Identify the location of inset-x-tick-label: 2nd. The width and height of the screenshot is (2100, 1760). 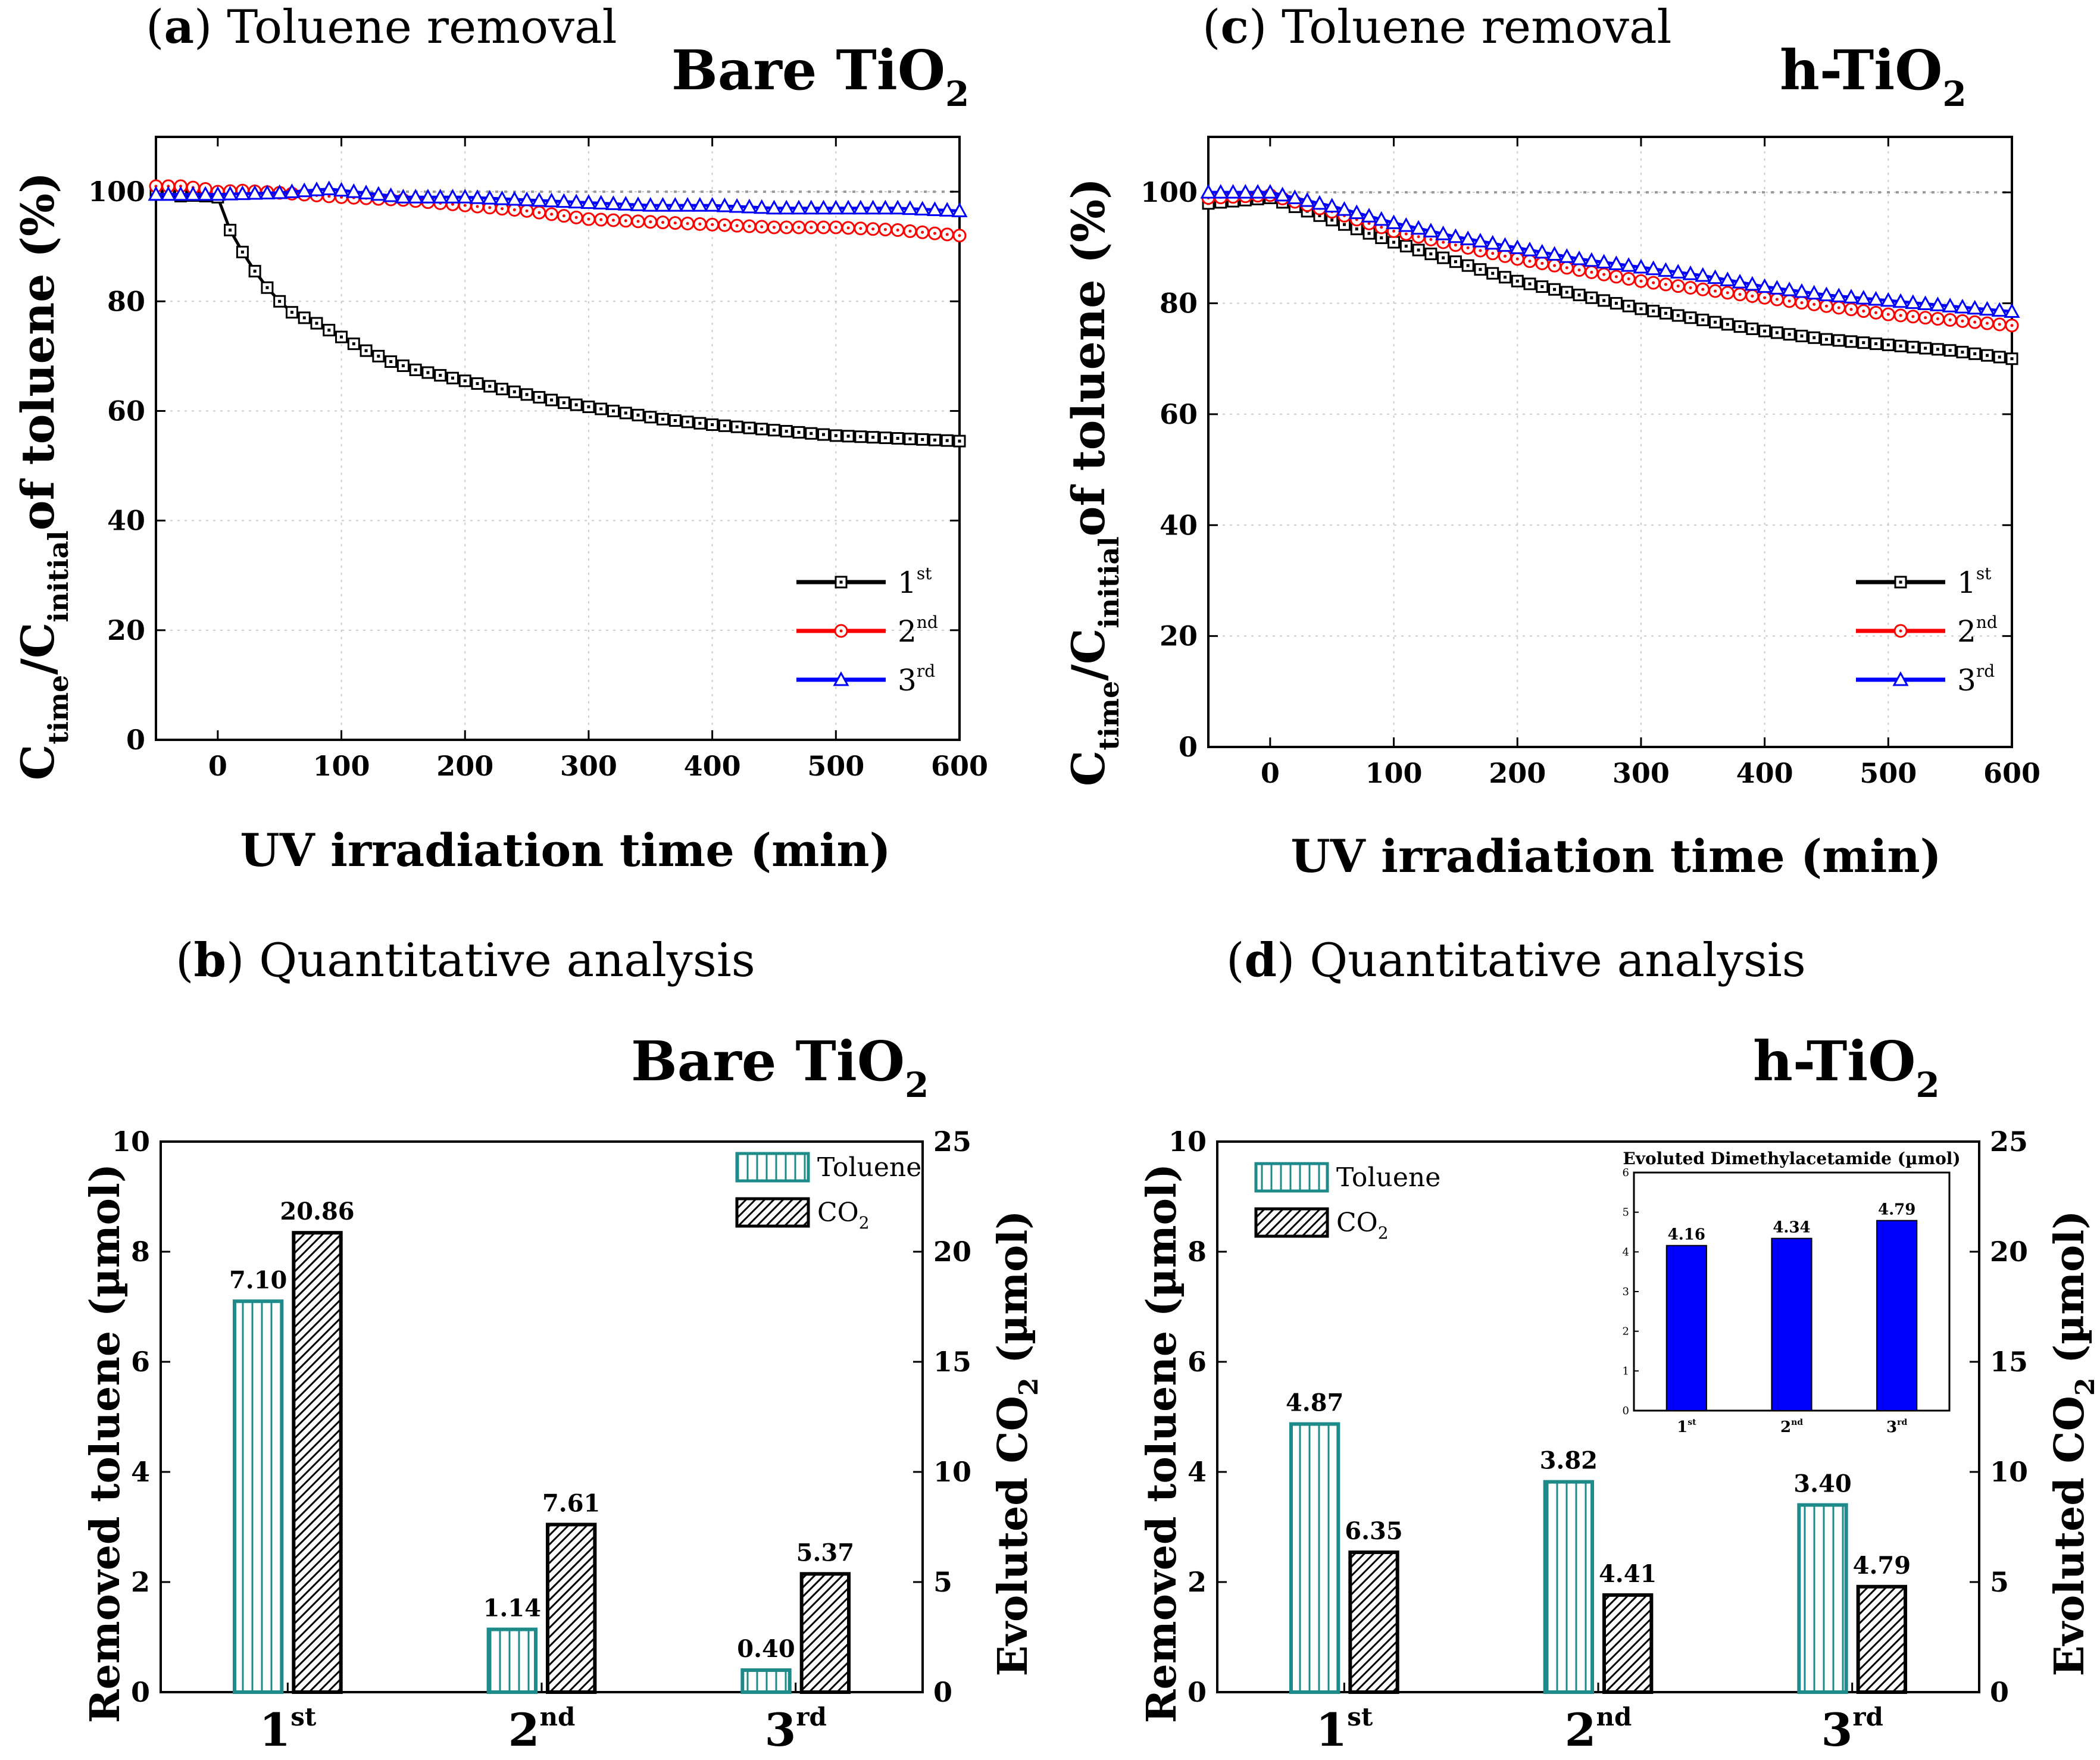
(1791, 1427).